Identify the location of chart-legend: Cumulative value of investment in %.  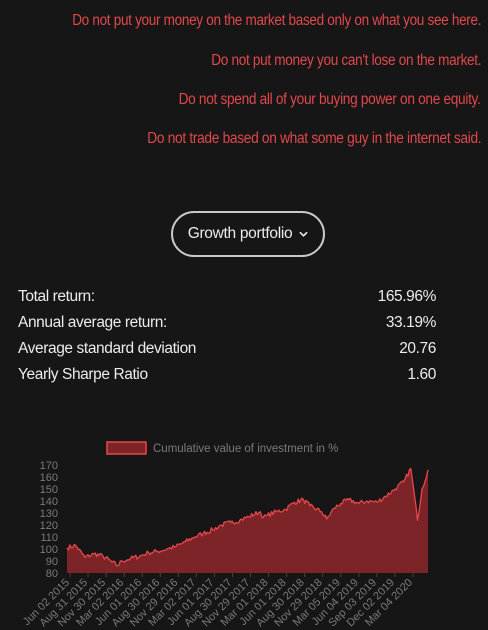
(222, 448).